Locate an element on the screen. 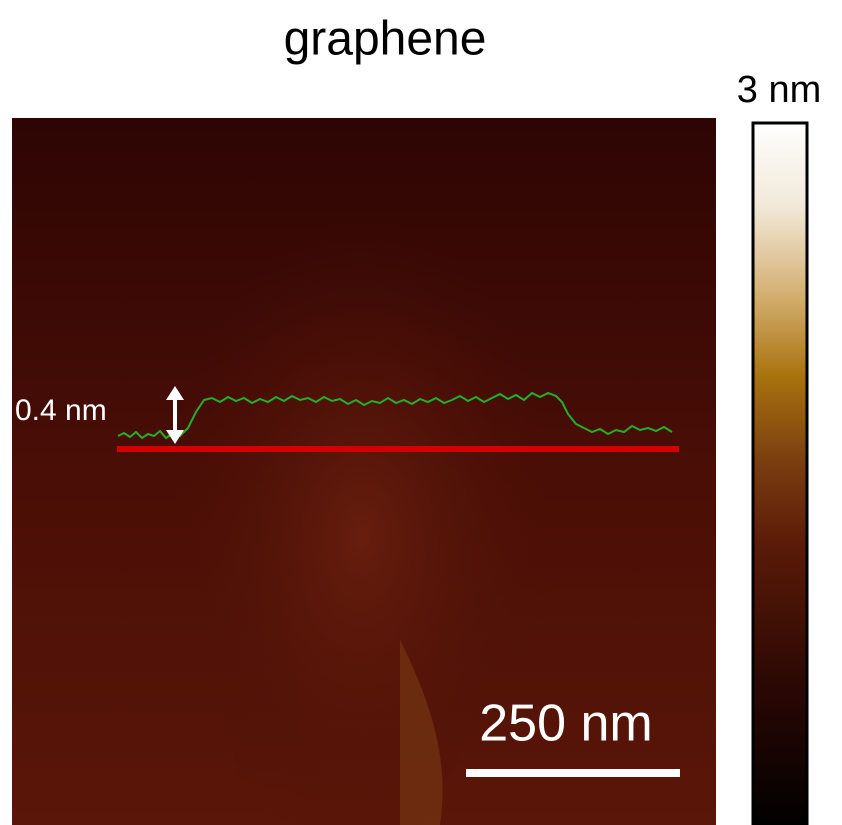  scale-bar-label: 250 nm is located at coordinates (565, 724).